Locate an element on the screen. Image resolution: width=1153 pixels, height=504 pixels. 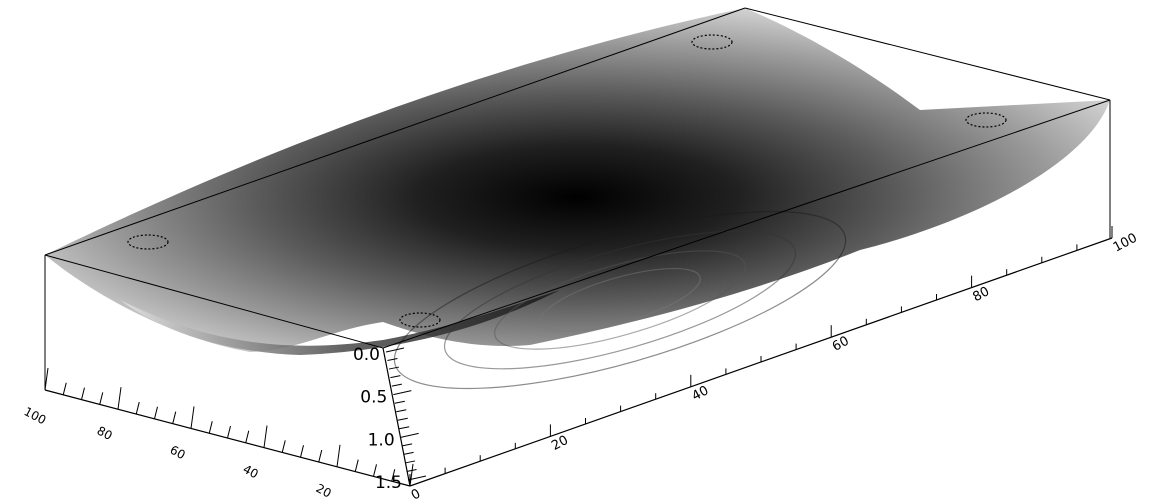
y-tick-label: 60 is located at coordinates (178, 453).